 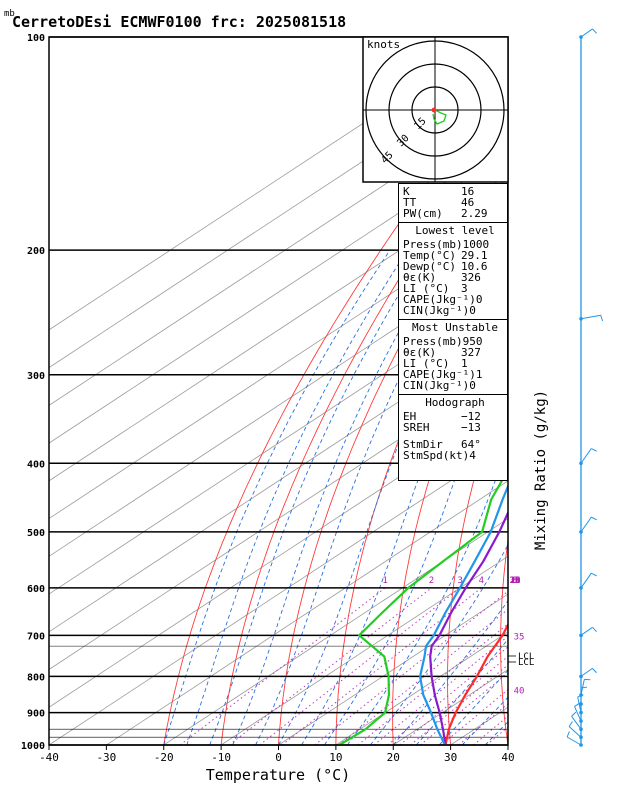 I want to click on ll-value: 29.1, so click(x=474, y=255).